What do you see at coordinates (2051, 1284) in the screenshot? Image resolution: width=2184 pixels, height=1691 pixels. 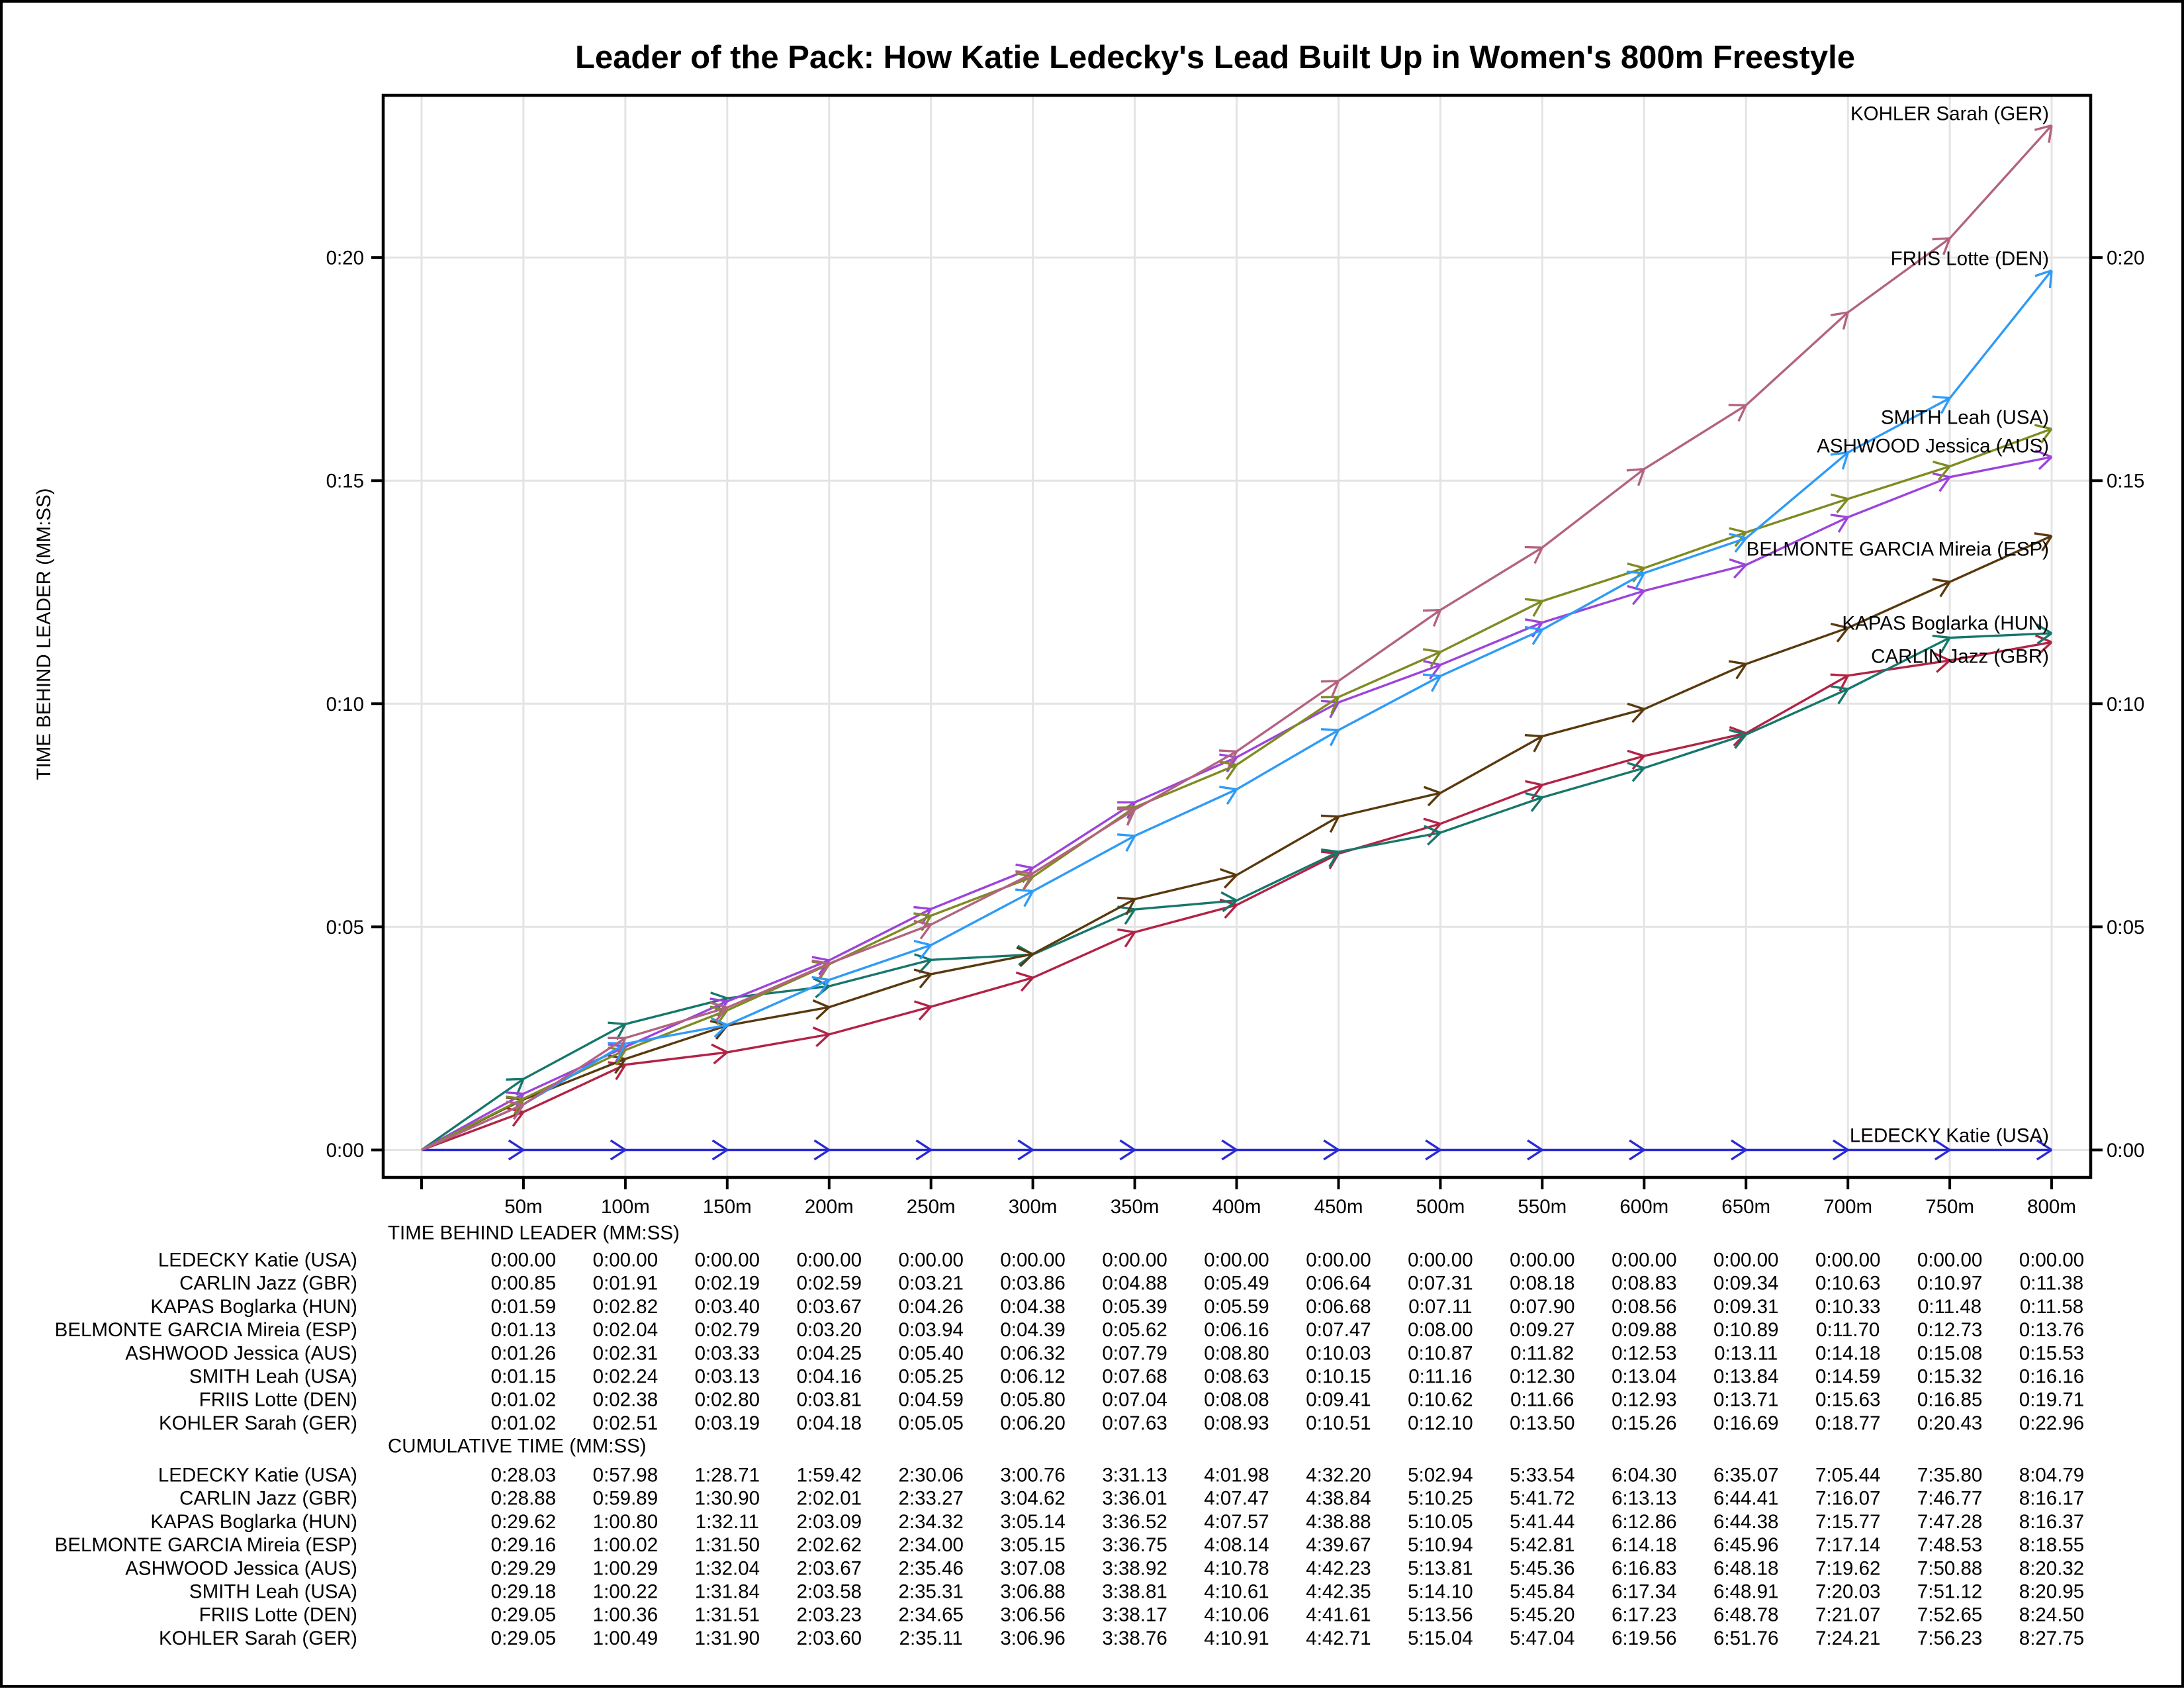 I see `svg-text: 0:11.38` at bounding box center [2051, 1284].